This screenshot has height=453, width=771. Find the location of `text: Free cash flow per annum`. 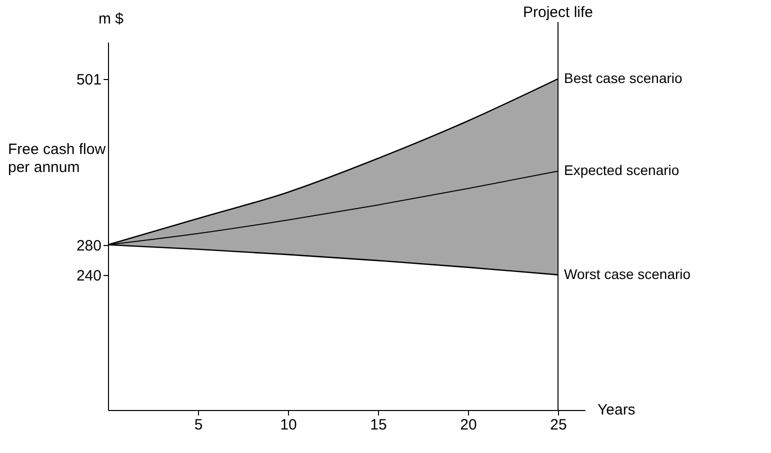

text: Free cash flow per annum is located at coordinates (57, 158).